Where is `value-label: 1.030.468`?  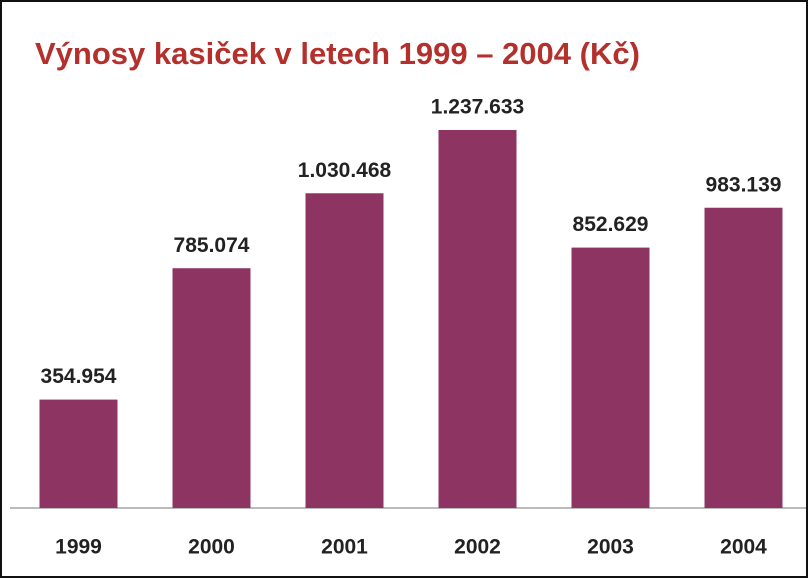
value-label: 1.030.468 is located at coordinates (345, 170).